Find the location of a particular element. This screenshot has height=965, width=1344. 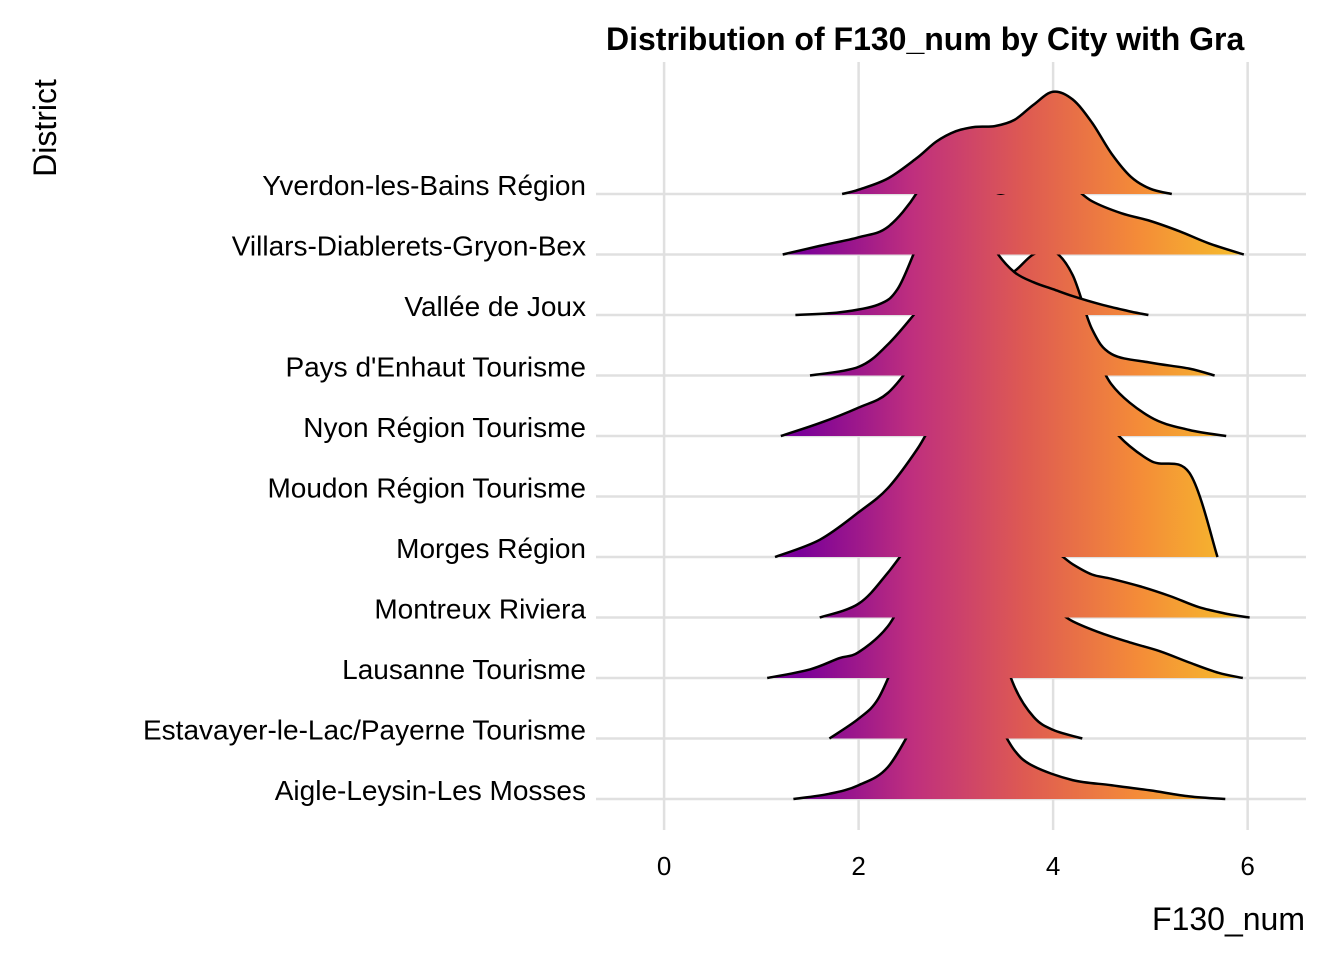

y-tick-label: Vallée de Joux is located at coordinates (495, 306).